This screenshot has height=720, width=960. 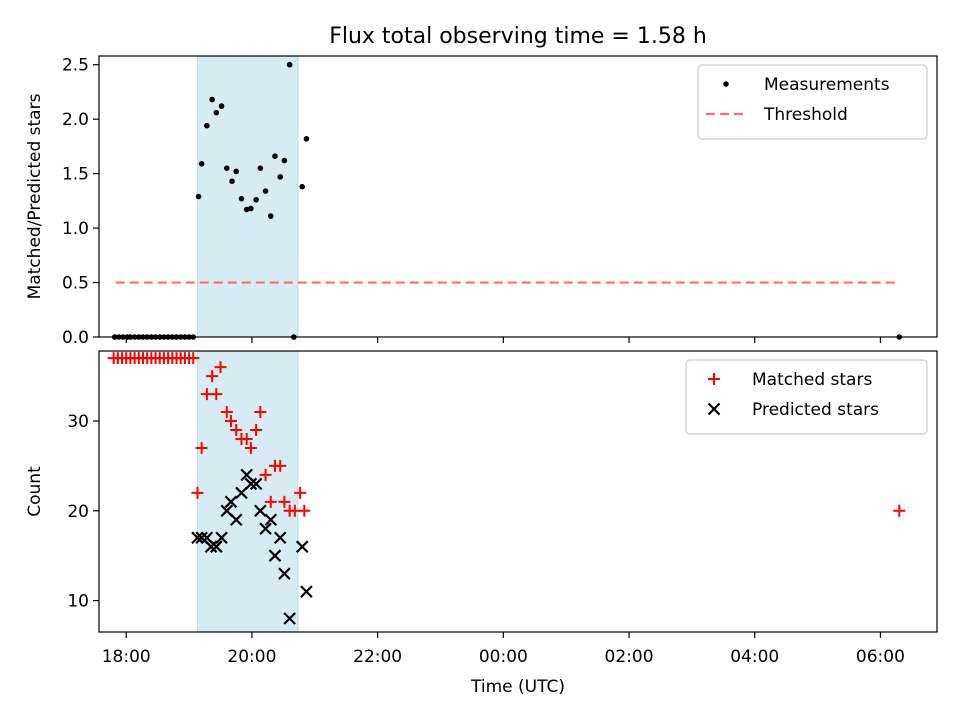 What do you see at coordinates (35, 491) in the screenshot?
I see `y-axis-label: Count` at bounding box center [35, 491].